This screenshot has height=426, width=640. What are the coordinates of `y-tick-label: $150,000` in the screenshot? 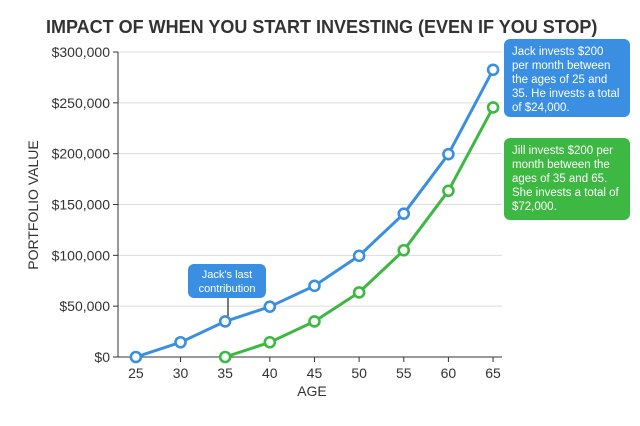 It's located at (81, 205).